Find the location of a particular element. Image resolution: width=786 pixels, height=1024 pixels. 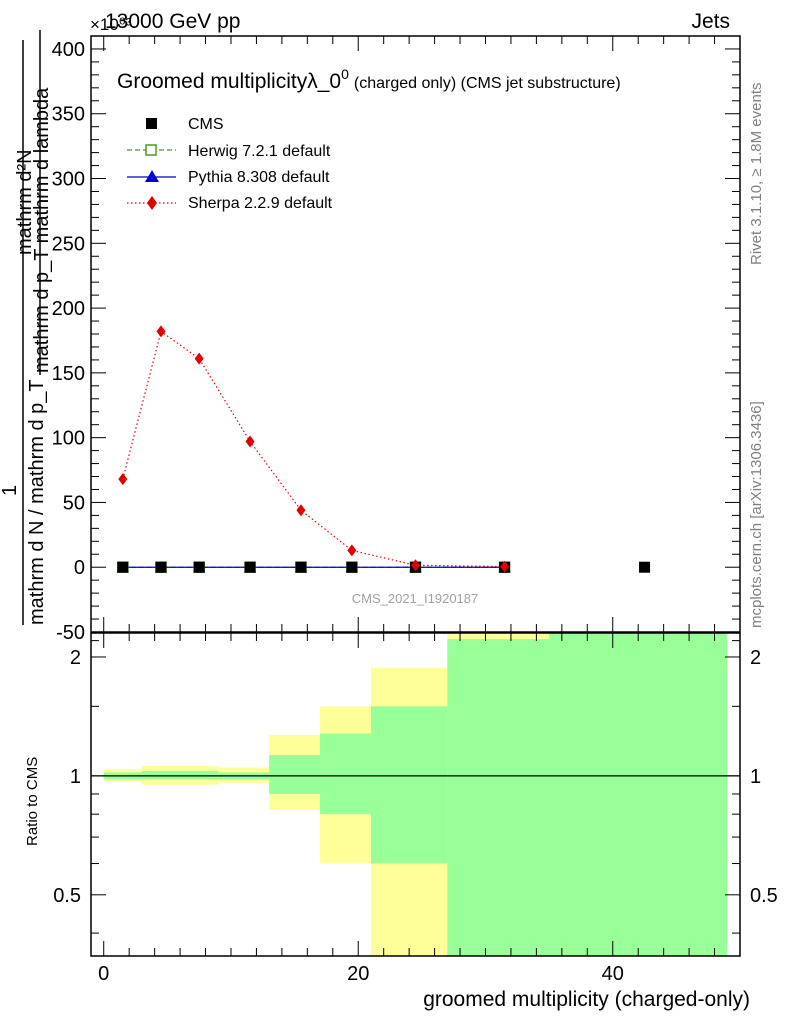

main-ytick-label: -50 is located at coordinates (70, 633).